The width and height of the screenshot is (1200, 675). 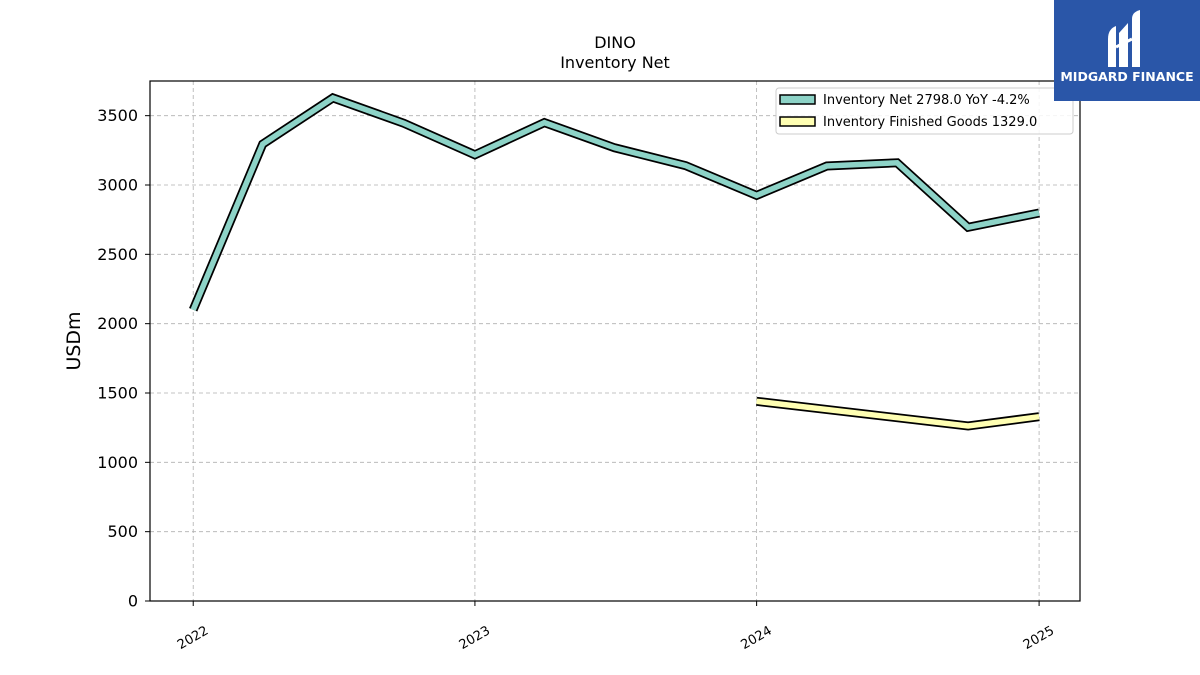 What do you see at coordinates (193, 638) in the screenshot?
I see `x-tick-label: 2022` at bounding box center [193, 638].